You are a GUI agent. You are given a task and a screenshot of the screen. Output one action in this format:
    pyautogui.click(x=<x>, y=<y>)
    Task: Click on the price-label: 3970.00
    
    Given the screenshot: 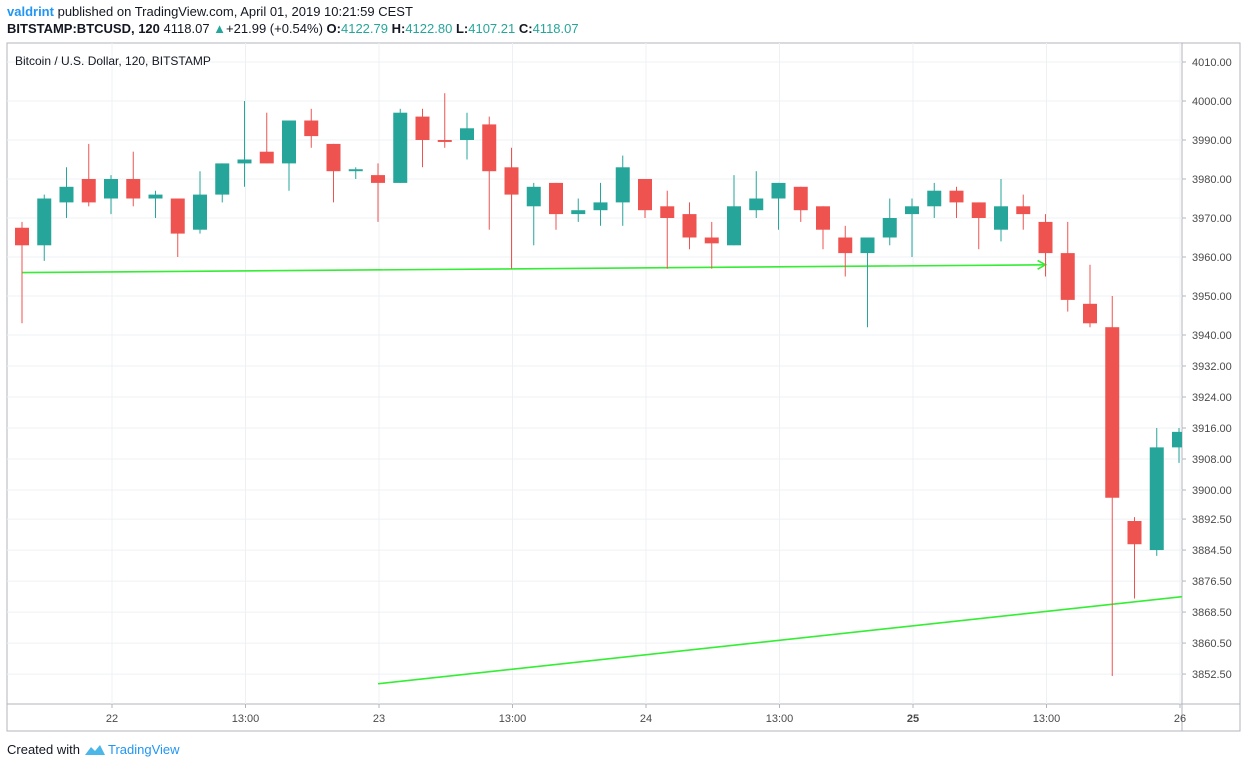 What is the action you would take?
    pyautogui.click(x=1212, y=219)
    